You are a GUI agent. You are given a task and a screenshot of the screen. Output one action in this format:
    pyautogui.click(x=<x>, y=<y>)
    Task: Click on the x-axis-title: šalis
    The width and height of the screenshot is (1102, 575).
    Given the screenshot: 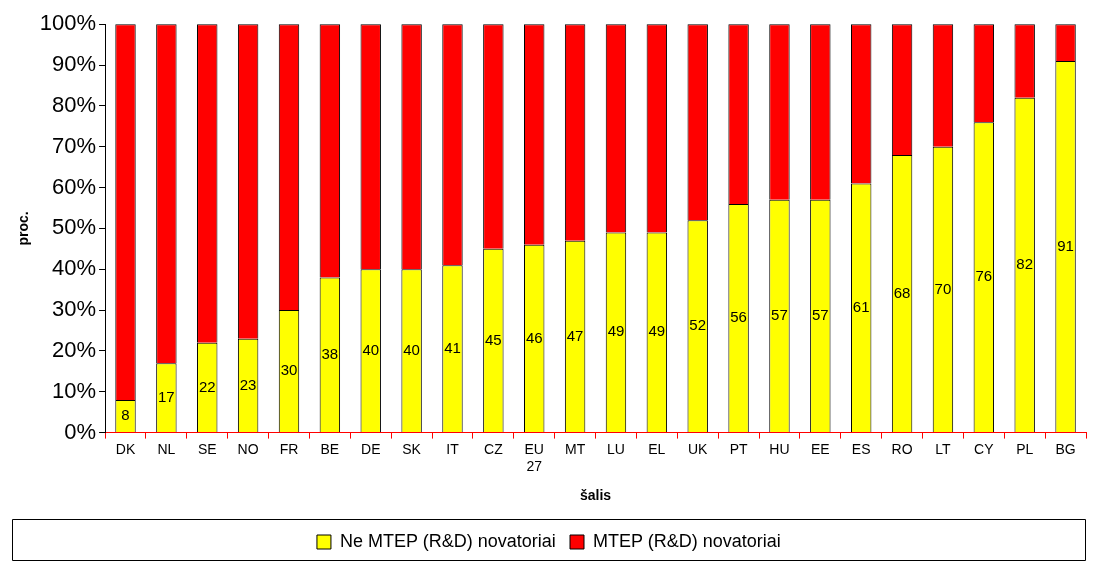 What is the action you would take?
    pyautogui.click(x=595, y=495)
    